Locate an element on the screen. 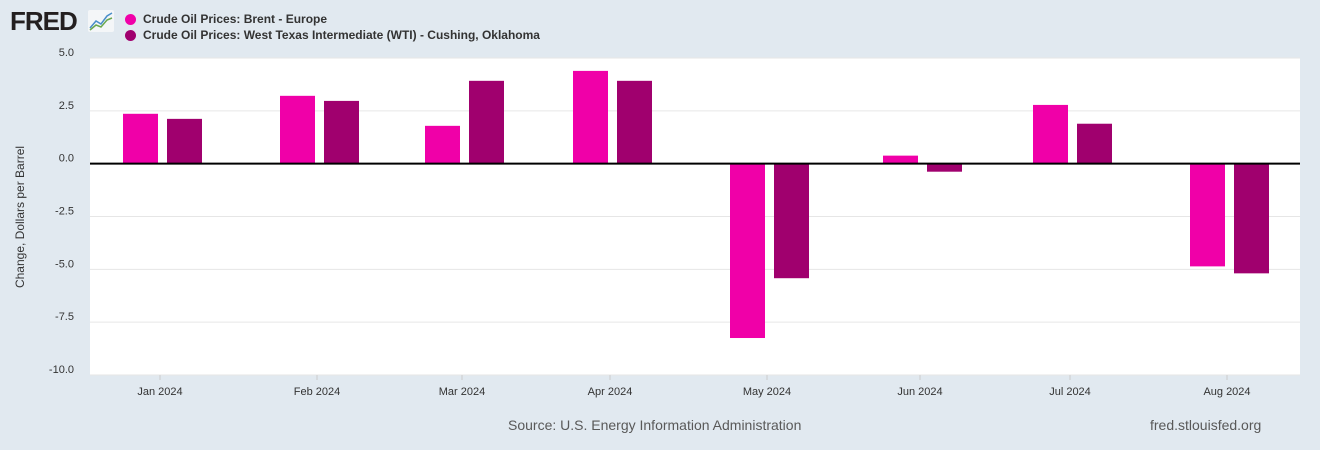 The height and width of the screenshot is (450, 1320). wti-swatch-icon is located at coordinates (130, 35).